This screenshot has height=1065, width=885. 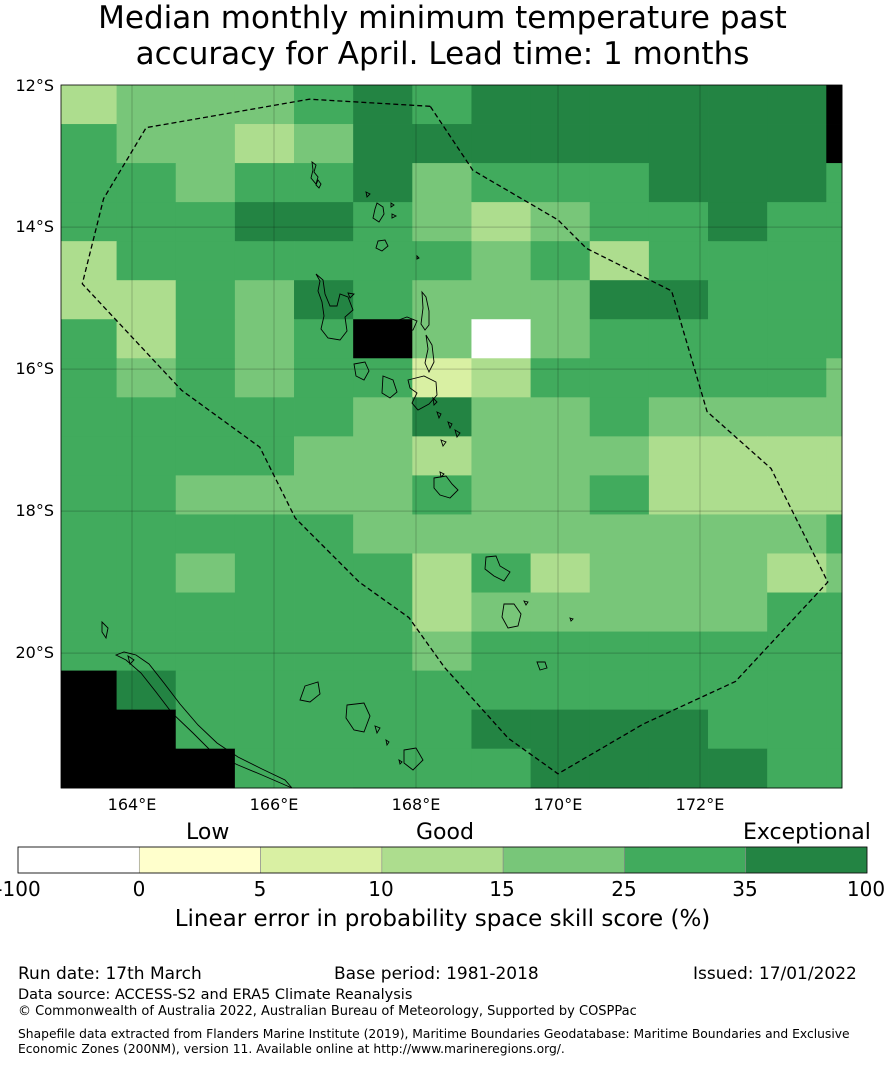 I want to click on colorbar-tick: 5, so click(x=260, y=889).